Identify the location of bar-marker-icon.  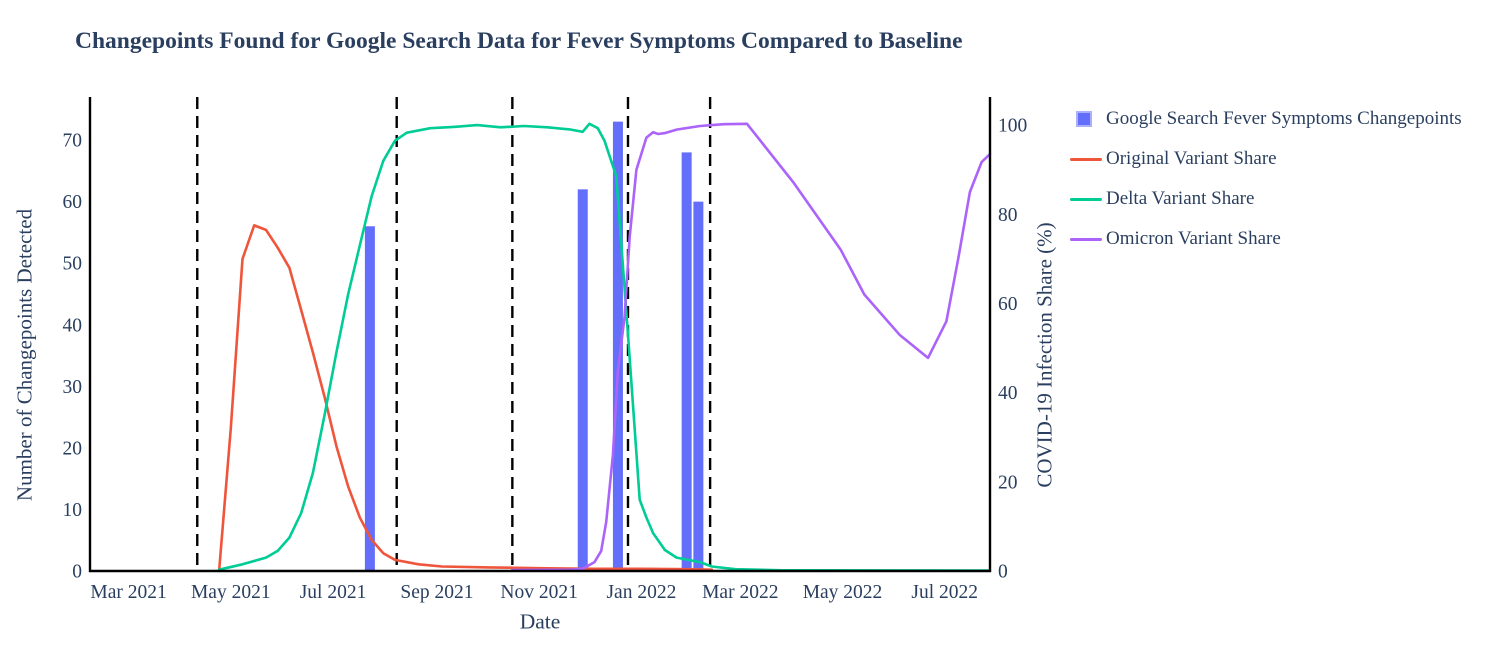
(1084, 119).